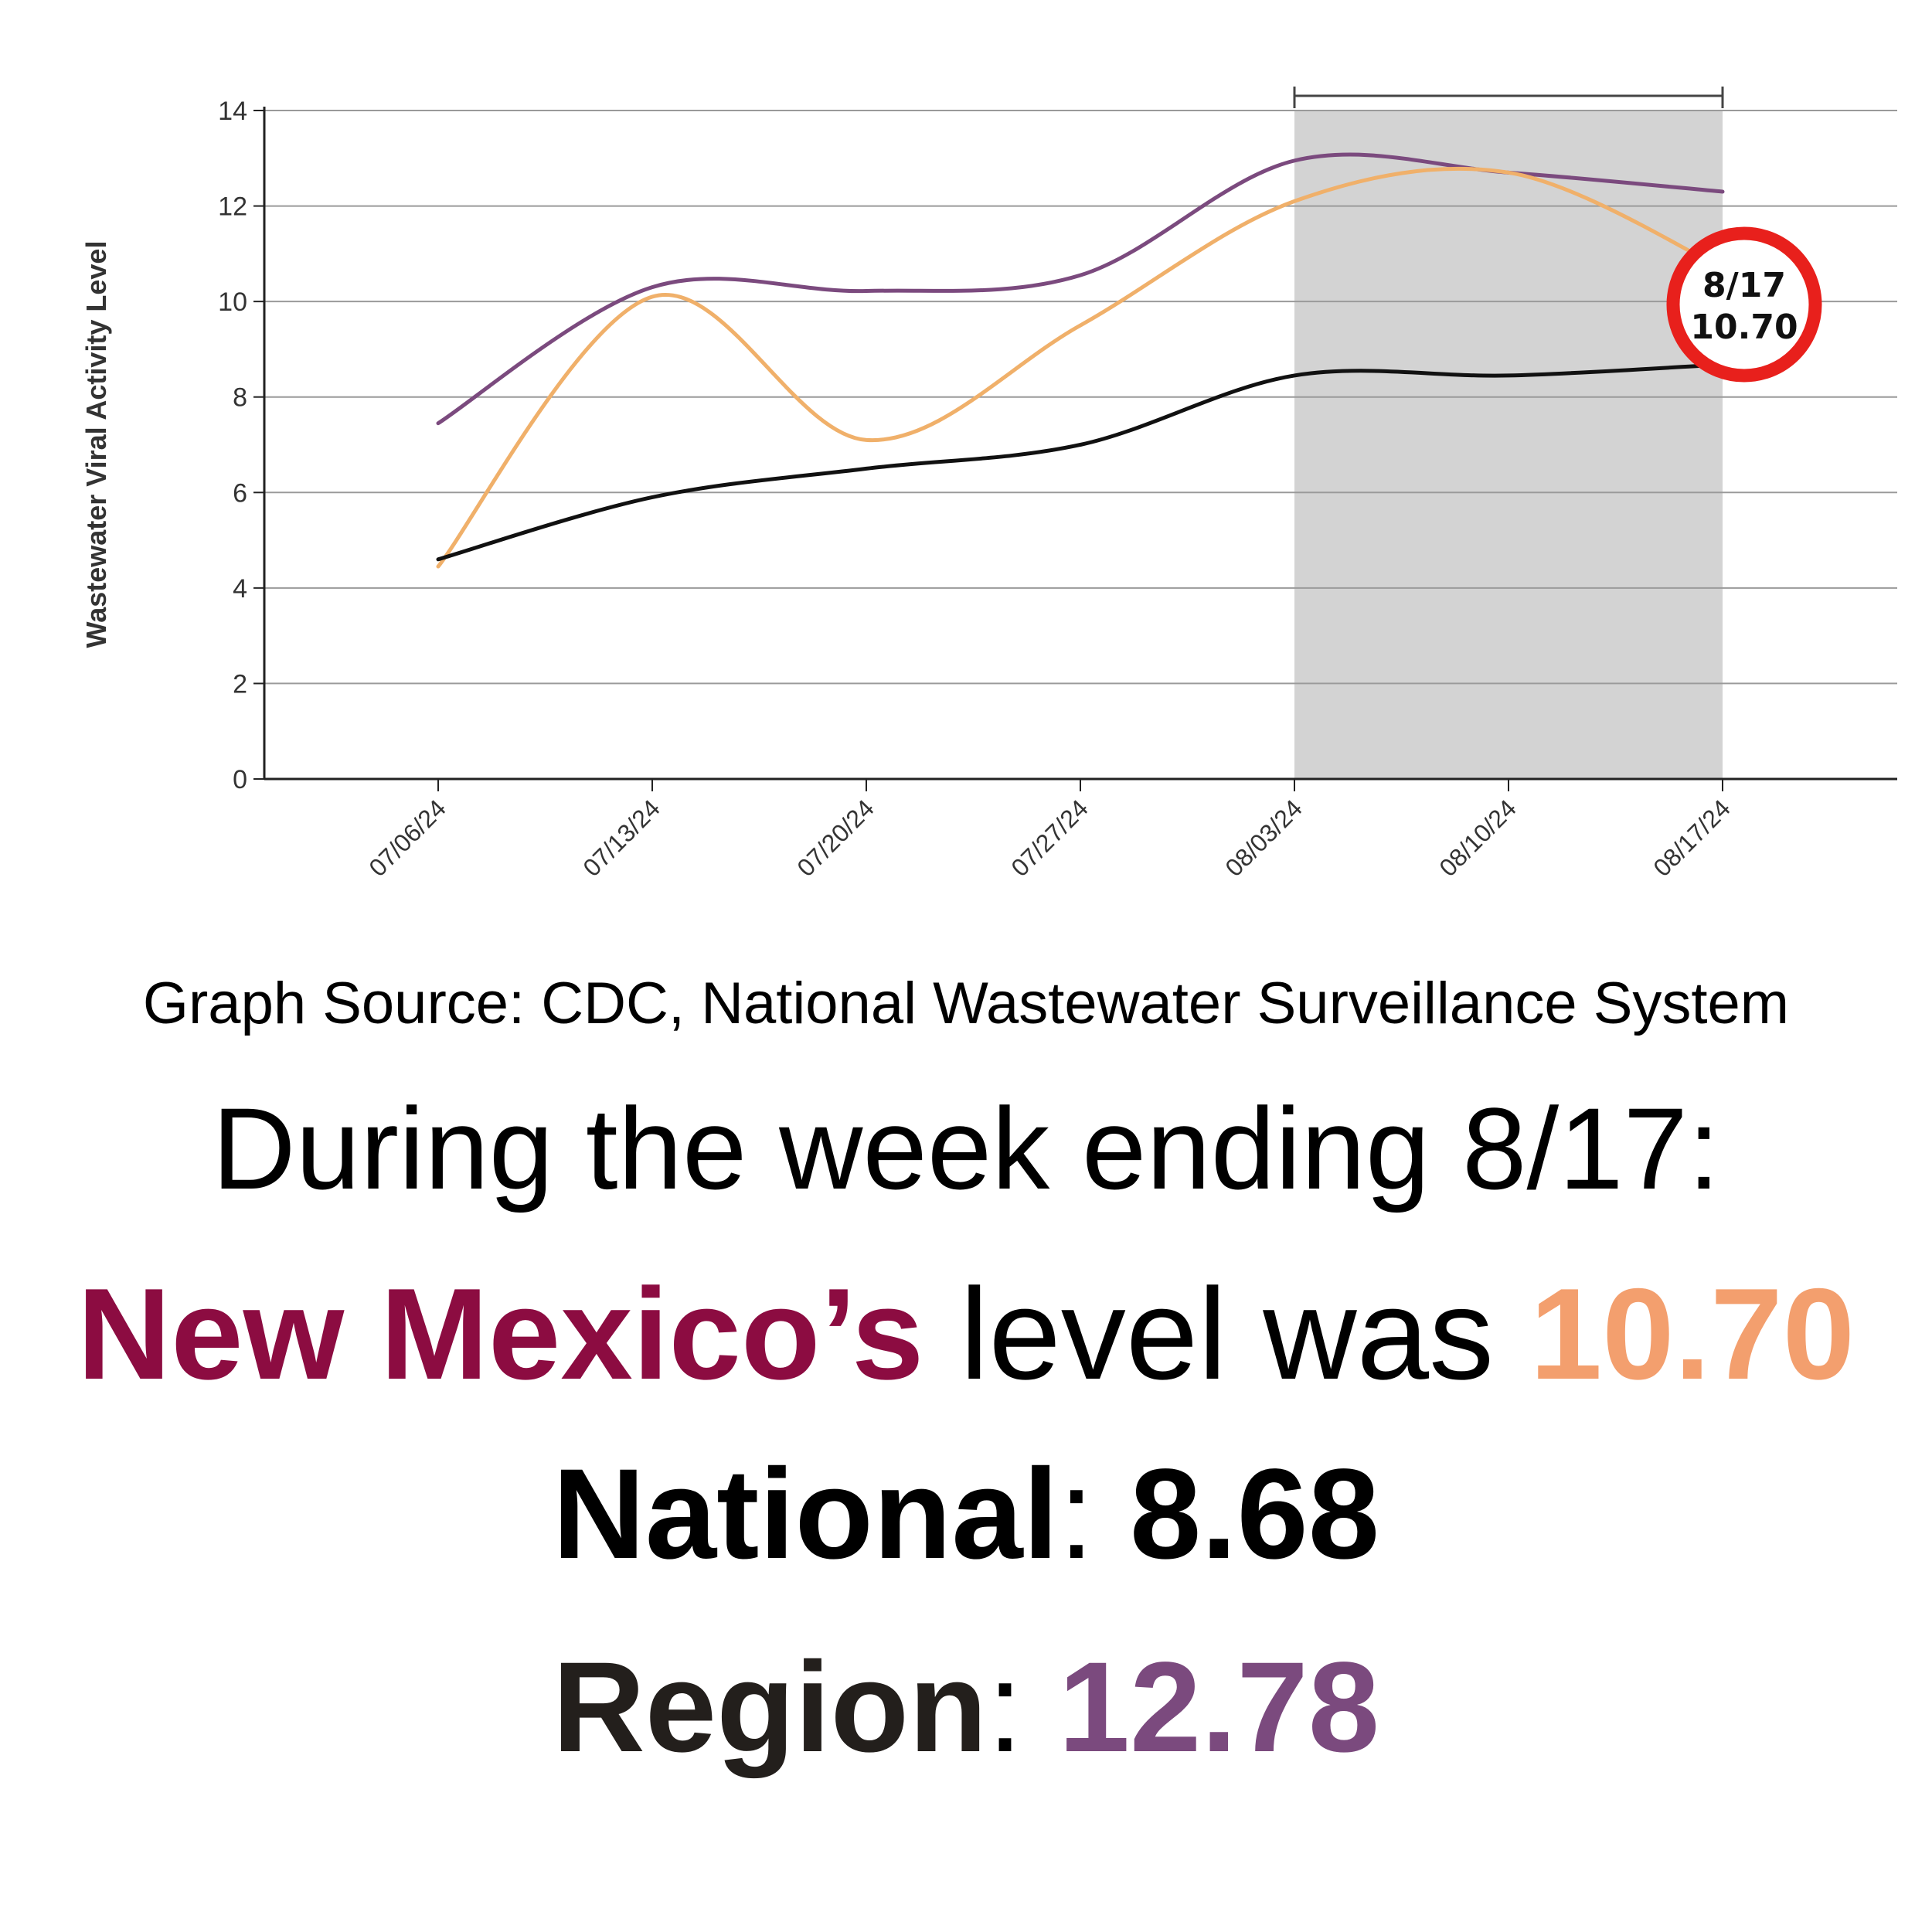 The image size is (1932, 1932). What do you see at coordinates (1263, 838) in the screenshot?
I see `x-tick-label: 08/03/24` at bounding box center [1263, 838].